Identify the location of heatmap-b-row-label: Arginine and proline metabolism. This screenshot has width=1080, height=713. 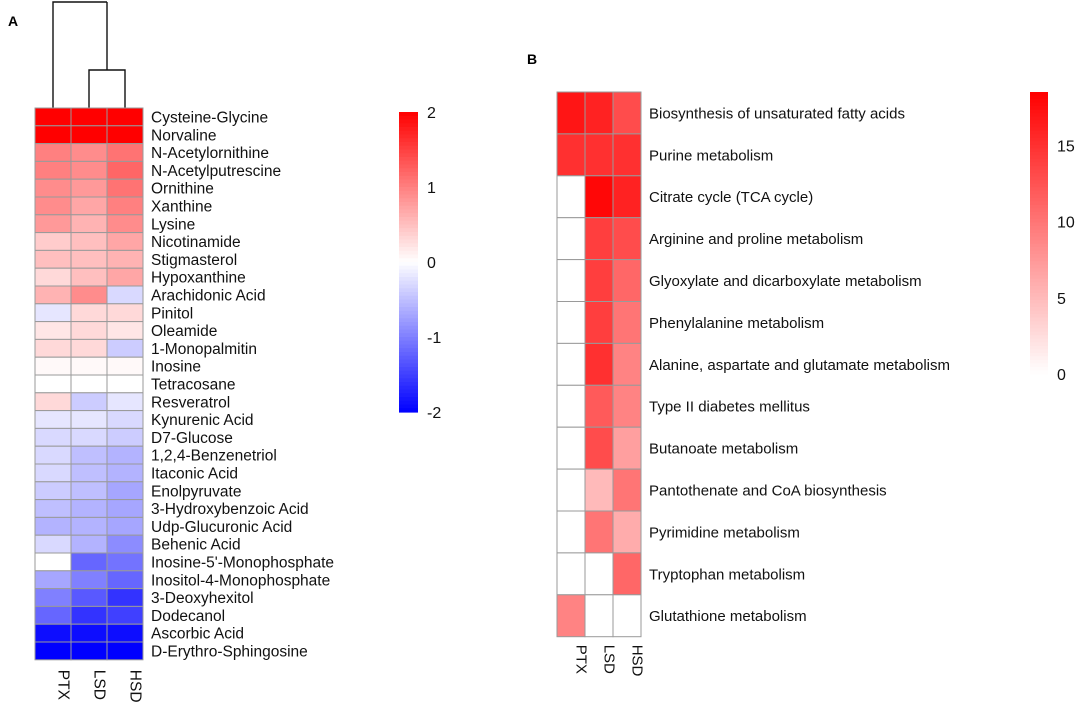
(756, 239).